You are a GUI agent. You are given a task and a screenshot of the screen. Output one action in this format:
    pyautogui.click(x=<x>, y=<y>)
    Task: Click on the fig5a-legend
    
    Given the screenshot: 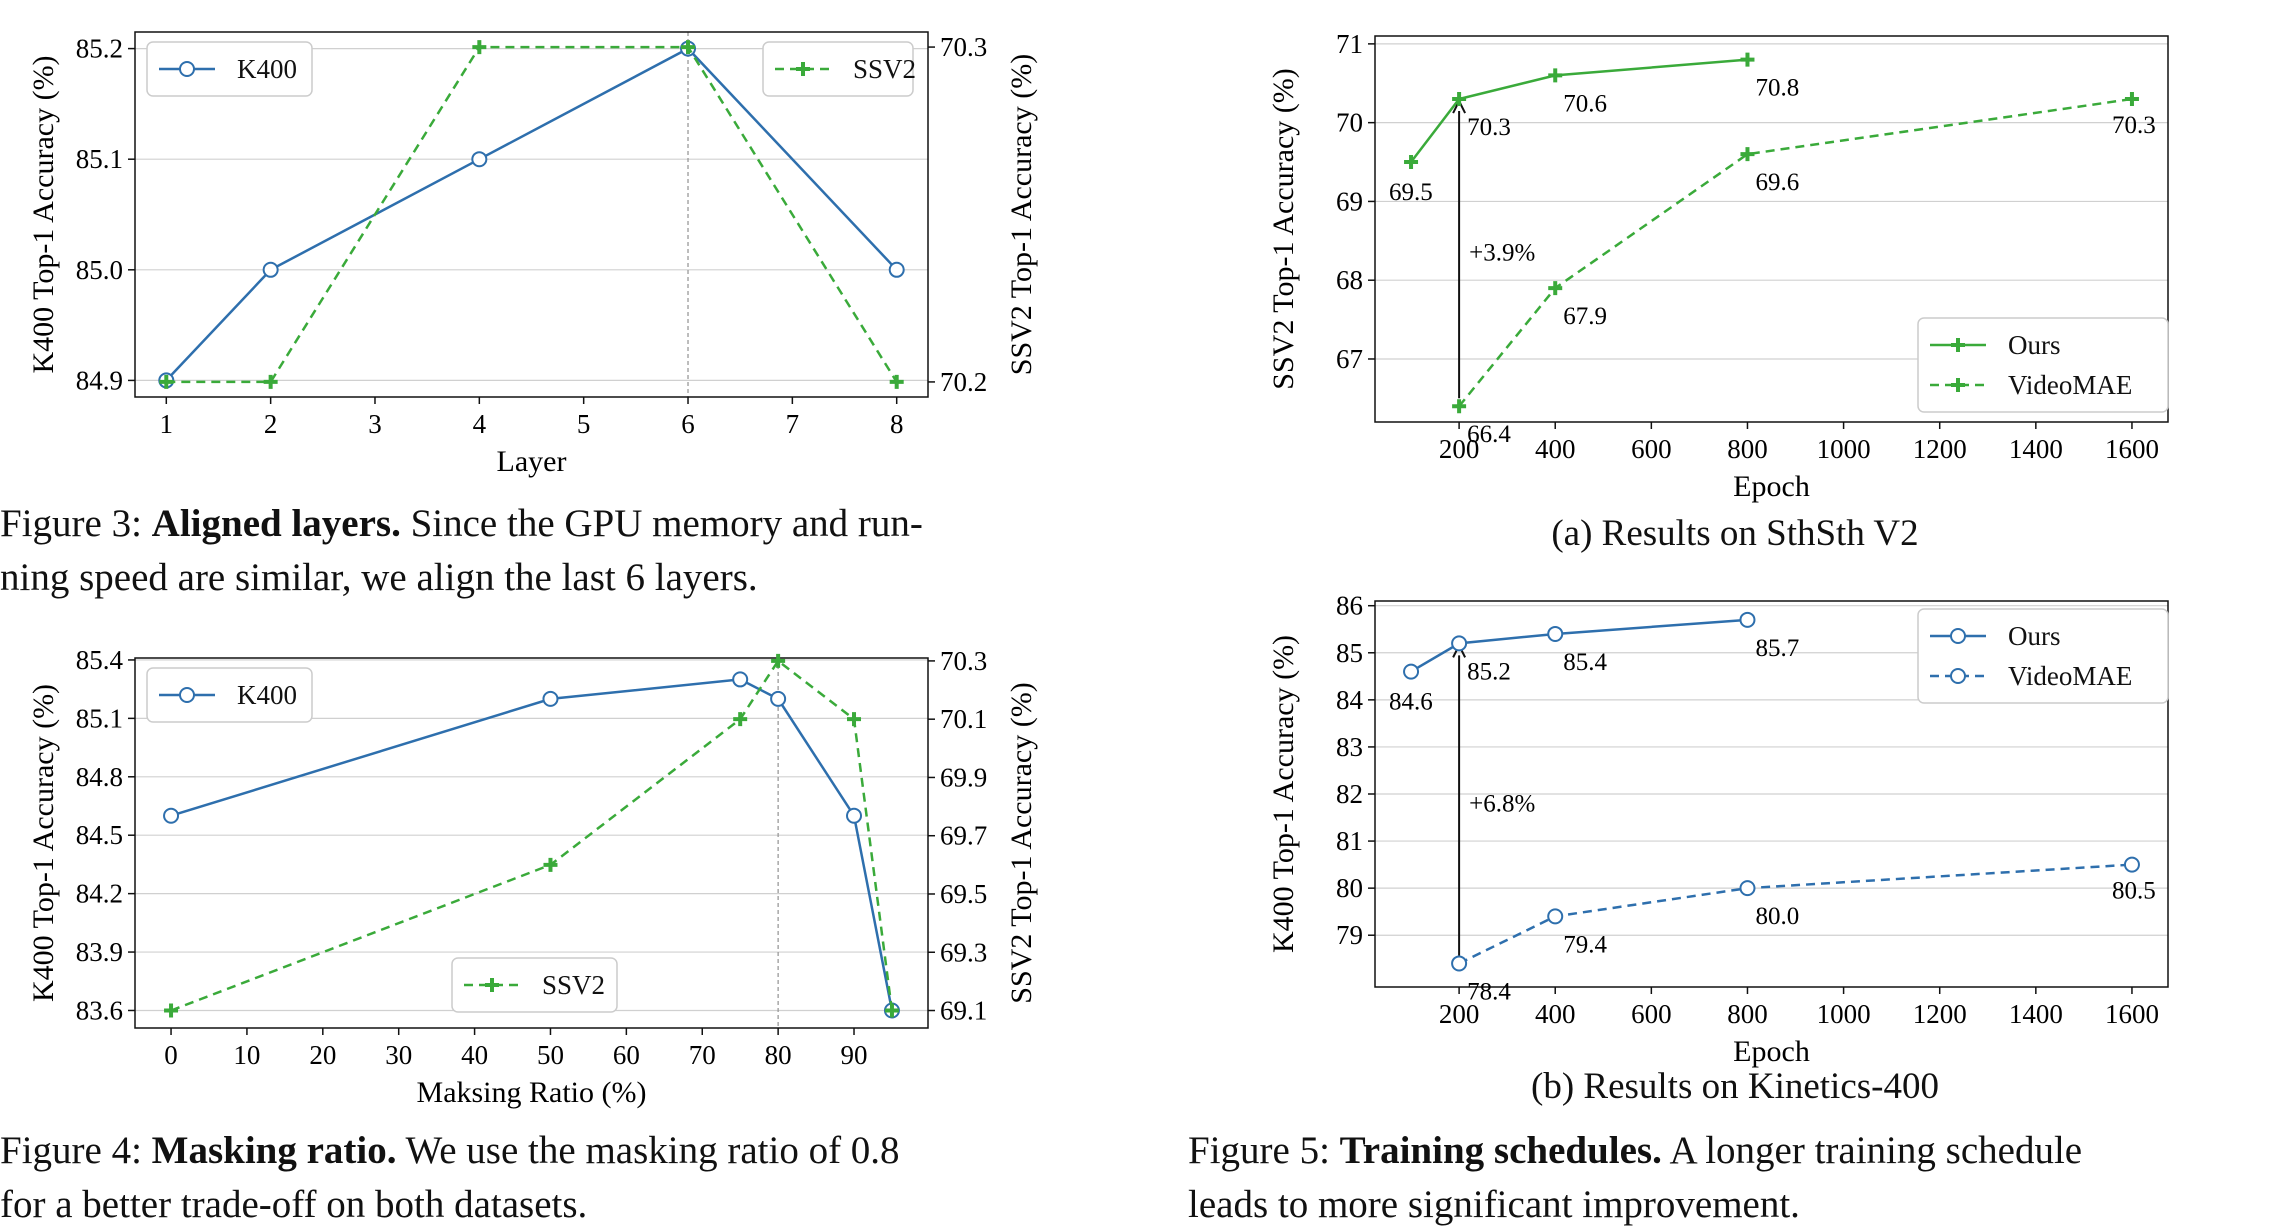 What is the action you would take?
    pyautogui.click(x=2043, y=365)
    